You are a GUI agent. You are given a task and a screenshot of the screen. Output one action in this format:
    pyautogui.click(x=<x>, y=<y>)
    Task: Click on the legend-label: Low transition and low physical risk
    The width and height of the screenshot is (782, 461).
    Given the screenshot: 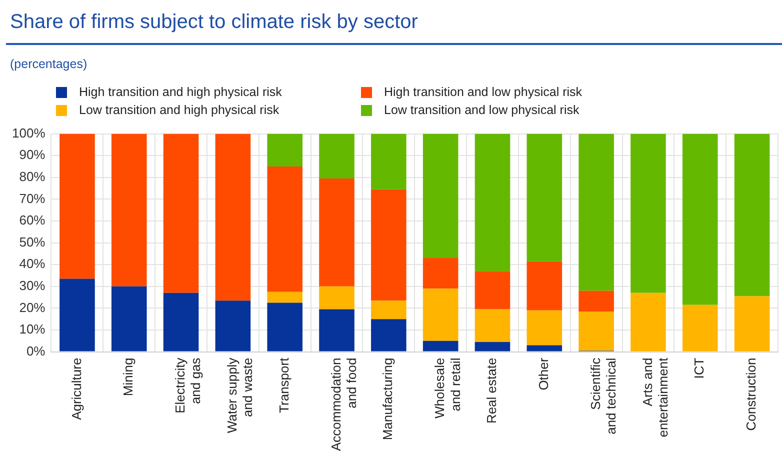 What is the action you would take?
    pyautogui.click(x=482, y=110)
    